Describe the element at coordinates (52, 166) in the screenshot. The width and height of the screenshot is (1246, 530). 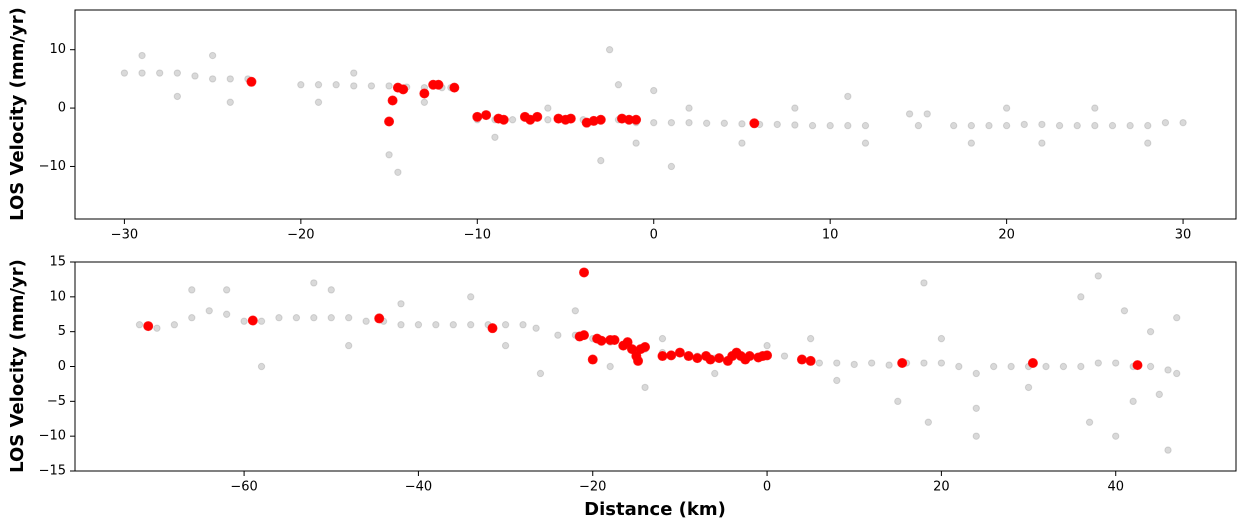
I see `y-tick-label: −10` at that location.